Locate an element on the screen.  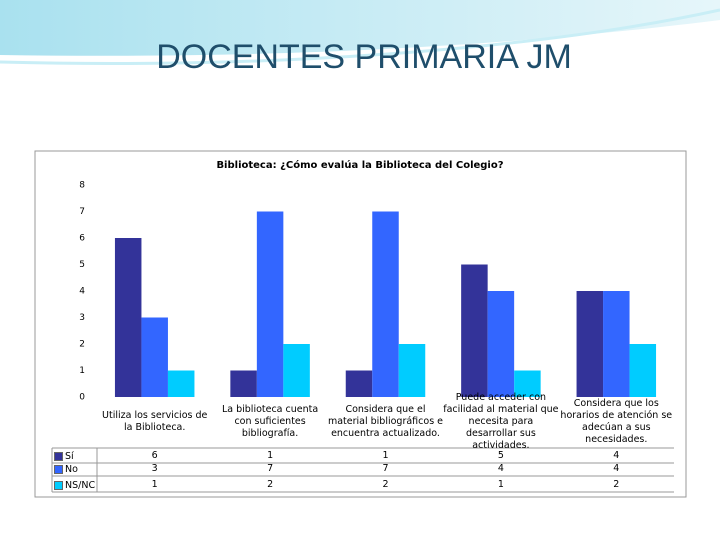
y-tick-label: 1 is located at coordinates (82, 371).